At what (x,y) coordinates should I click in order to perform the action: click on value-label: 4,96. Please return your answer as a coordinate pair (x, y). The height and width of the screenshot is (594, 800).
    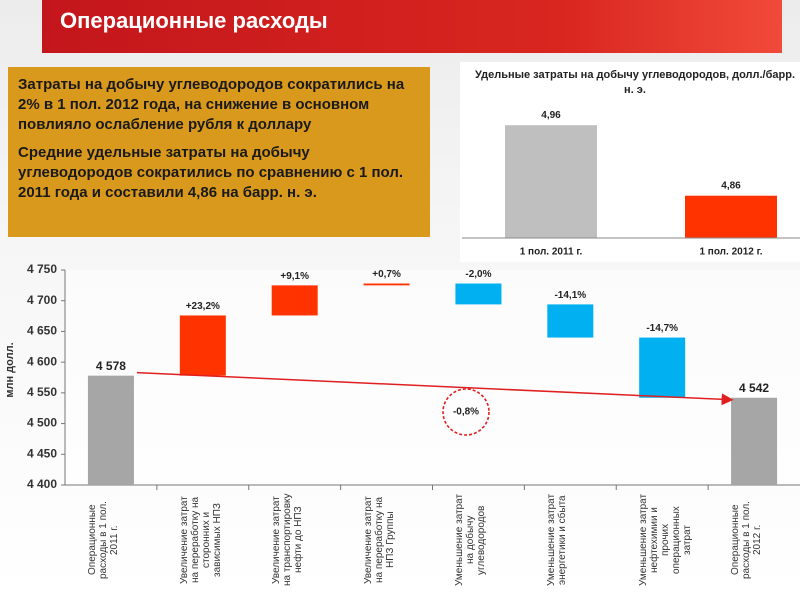
    Looking at the image, I should click on (551, 115).